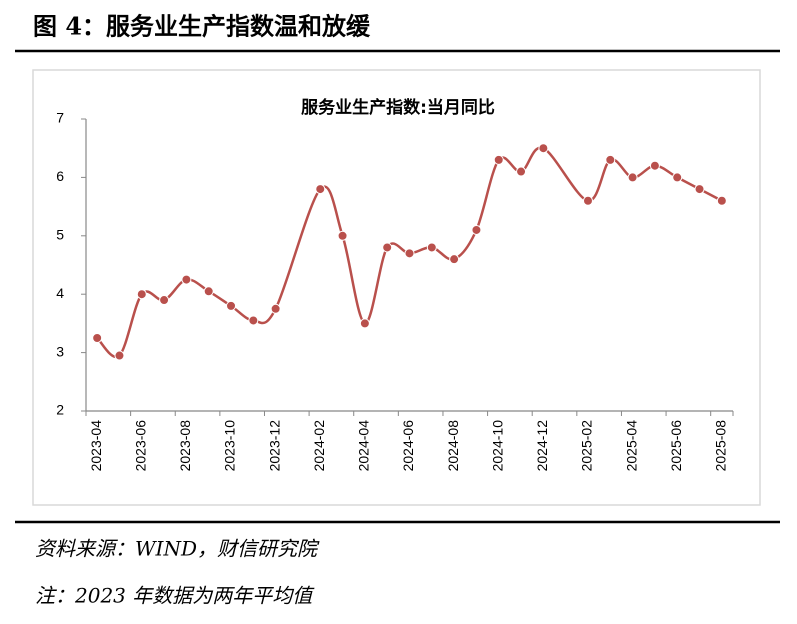 The height and width of the screenshot is (624, 797). What do you see at coordinates (364, 446) in the screenshot?
I see `x-tick-label: 2024-04` at bounding box center [364, 446].